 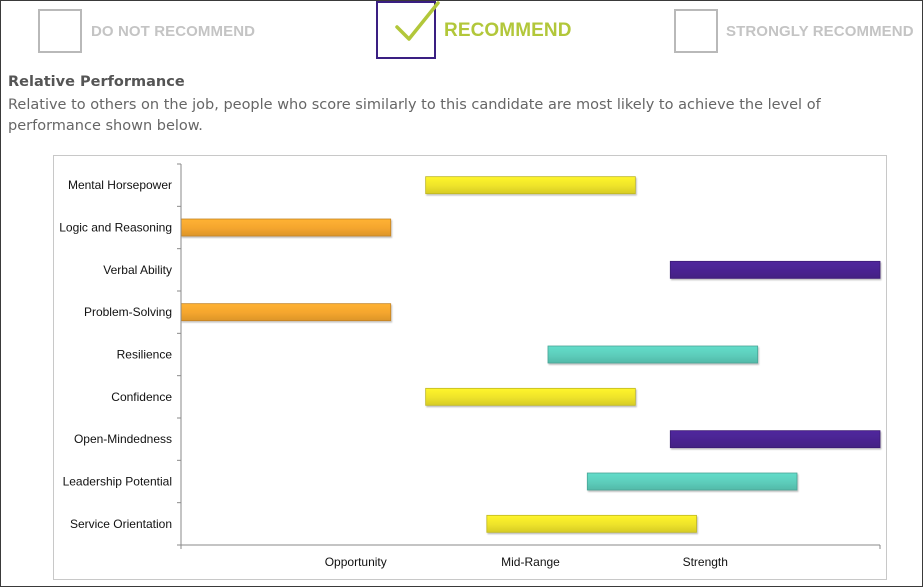 I want to click on category-label: Leadership Potential, so click(x=117, y=482).